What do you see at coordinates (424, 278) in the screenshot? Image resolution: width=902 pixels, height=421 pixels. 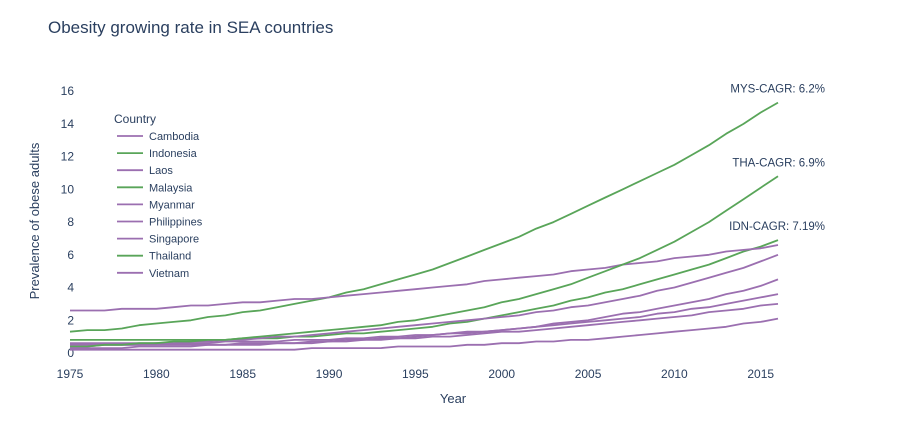 I see `series-line-singapore` at bounding box center [424, 278].